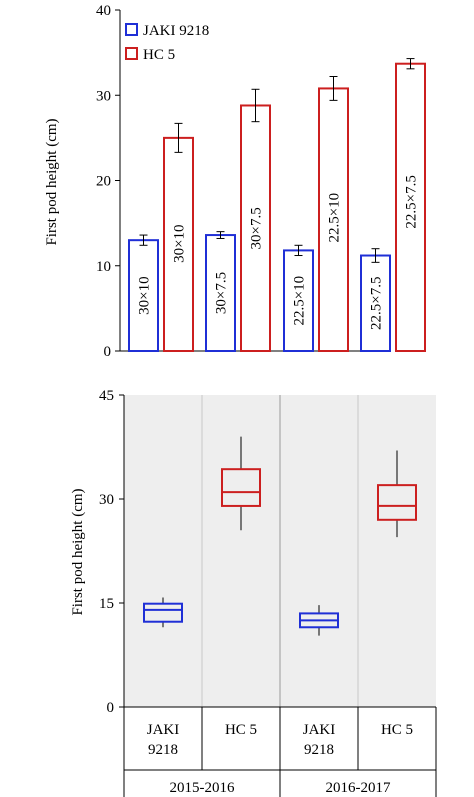 The width and height of the screenshot is (474, 797). Describe the element at coordinates (358, 788) in the screenshot. I see `box-plot-group-label: 2016-2017` at that location.